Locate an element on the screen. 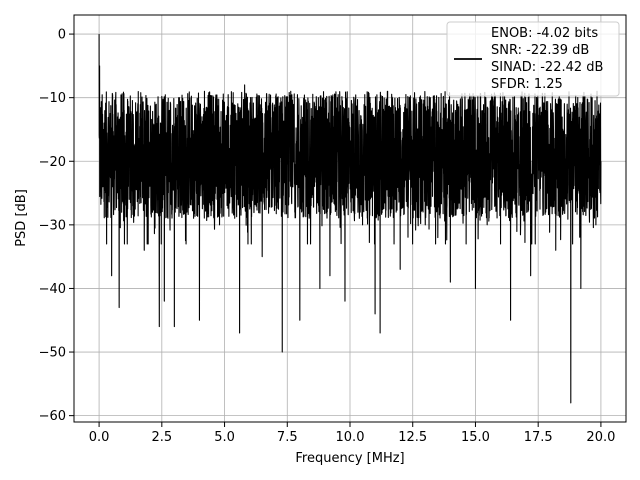 This screenshot has height=480, width=640. y-axis-ticks: 0 −10 −20 −30 −40 −50 −60 is located at coordinates (56, 226).